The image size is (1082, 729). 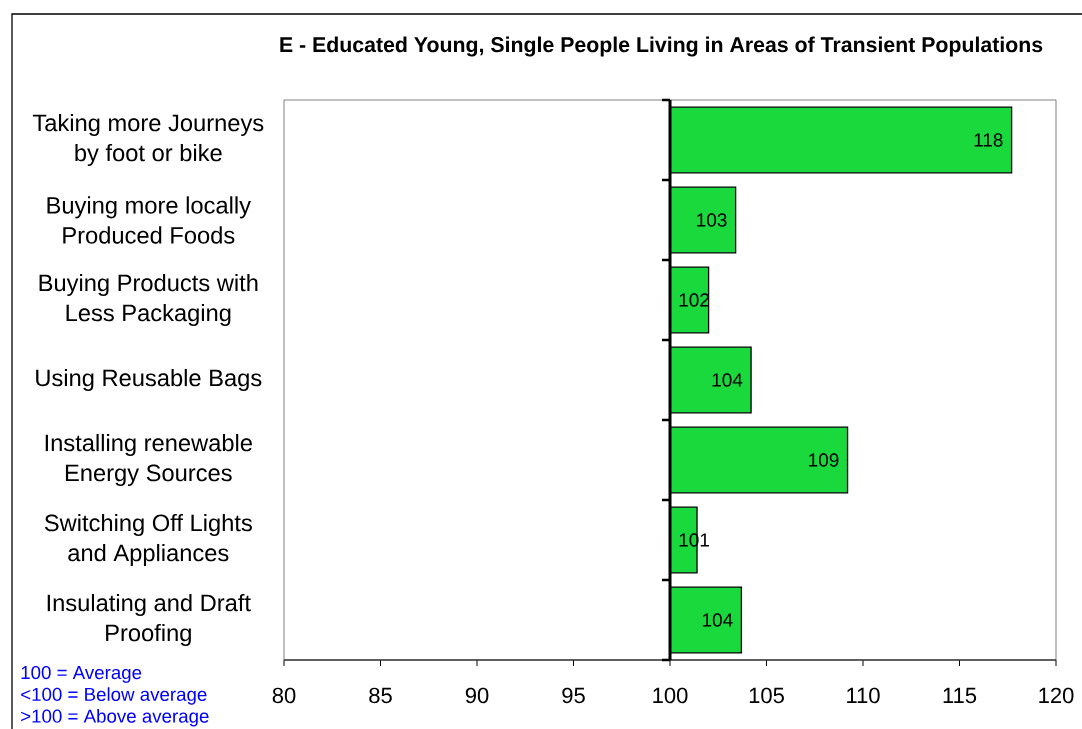 What do you see at coordinates (477, 695) in the screenshot?
I see `x-tick-label: 90` at bounding box center [477, 695].